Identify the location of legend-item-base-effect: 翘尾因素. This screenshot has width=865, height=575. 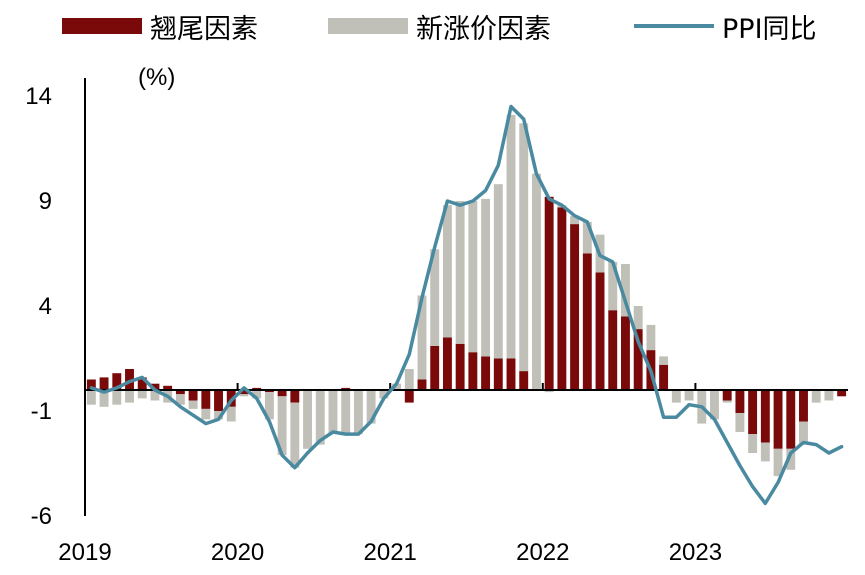
(160, 26).